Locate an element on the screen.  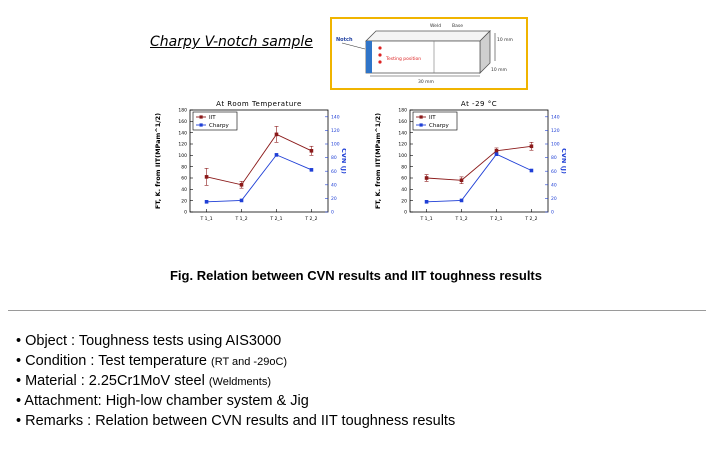
weld-label: Weld is located at coordinates (435, 26).